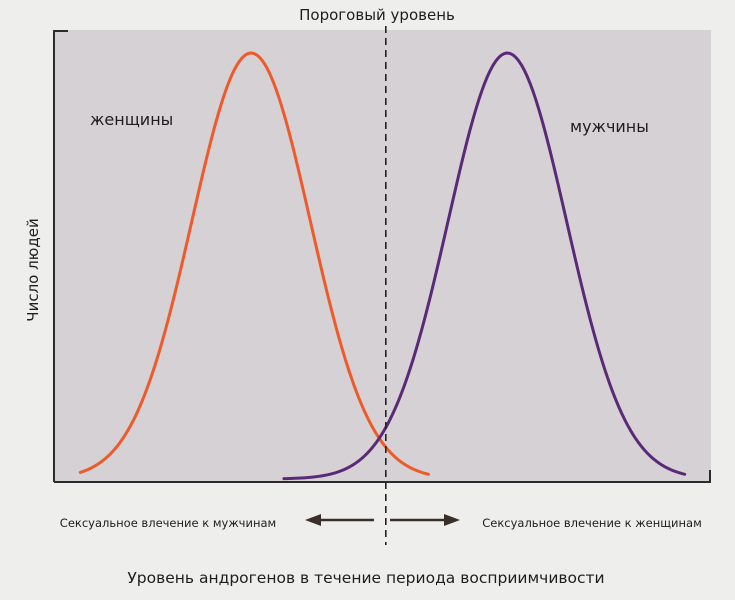 Image resolution: width=735 pixels, height=600 pixels. I want to click on direction-label-left: Сексуальное влечение к мужчинам, so click(168, 523).